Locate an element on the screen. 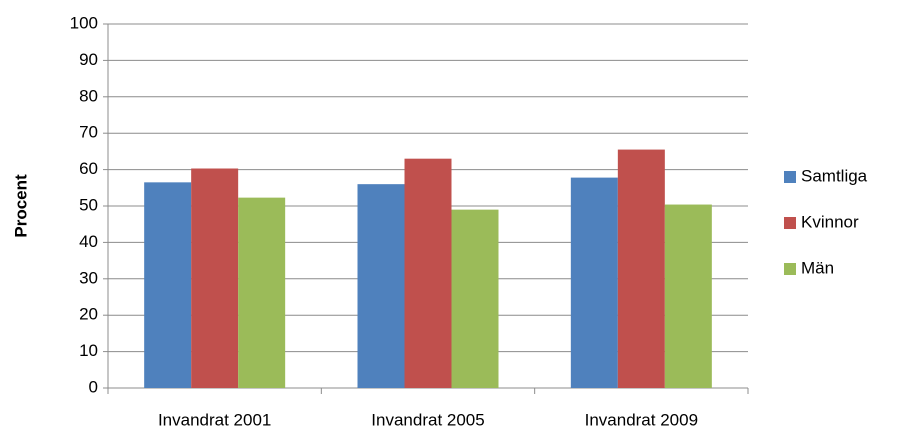 Image resolution: width=904 pixels, height=432 pixels. x-tick-label: Invandrat 2005 is located at coordinates (427, 419).